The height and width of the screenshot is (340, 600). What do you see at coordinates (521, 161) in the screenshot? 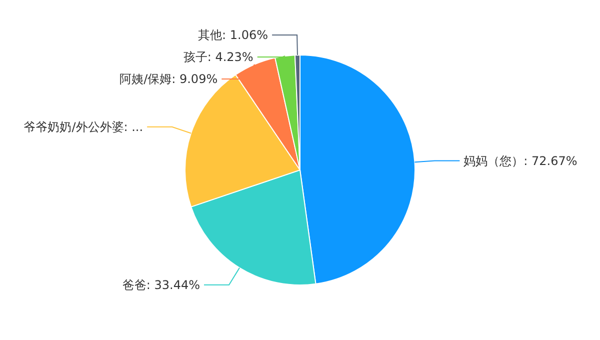
I see `slice-label: 妈妈（您）: 72.67%` at bounding box center [521, 161].